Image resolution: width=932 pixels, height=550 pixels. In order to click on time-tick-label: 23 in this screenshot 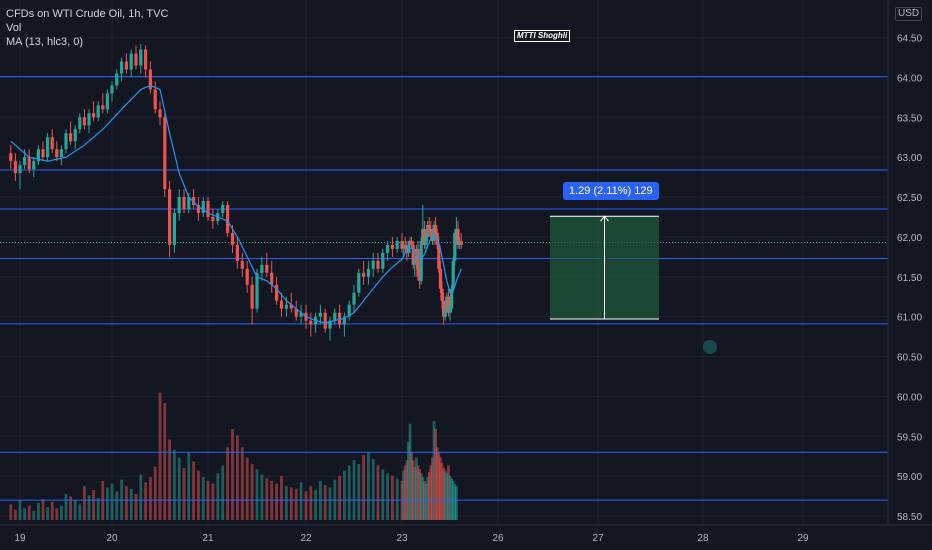, I will do `click(402, 538)`.